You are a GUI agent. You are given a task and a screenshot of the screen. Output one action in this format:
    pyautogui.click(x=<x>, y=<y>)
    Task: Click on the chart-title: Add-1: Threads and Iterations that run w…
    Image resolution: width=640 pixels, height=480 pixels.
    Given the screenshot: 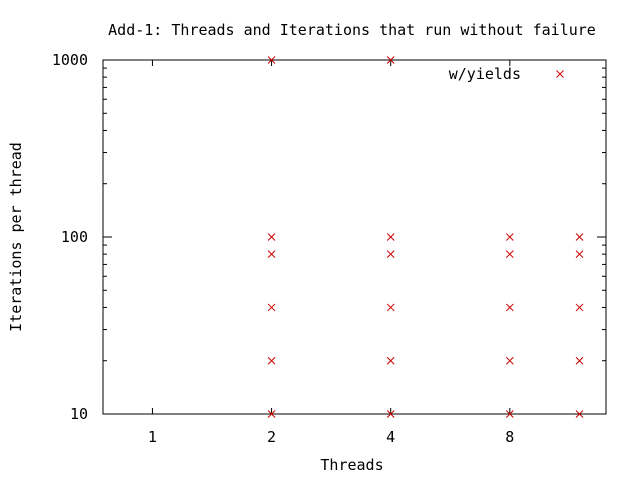 What is the action you would take?
    pyautogui.click(x=352, y=30)
    